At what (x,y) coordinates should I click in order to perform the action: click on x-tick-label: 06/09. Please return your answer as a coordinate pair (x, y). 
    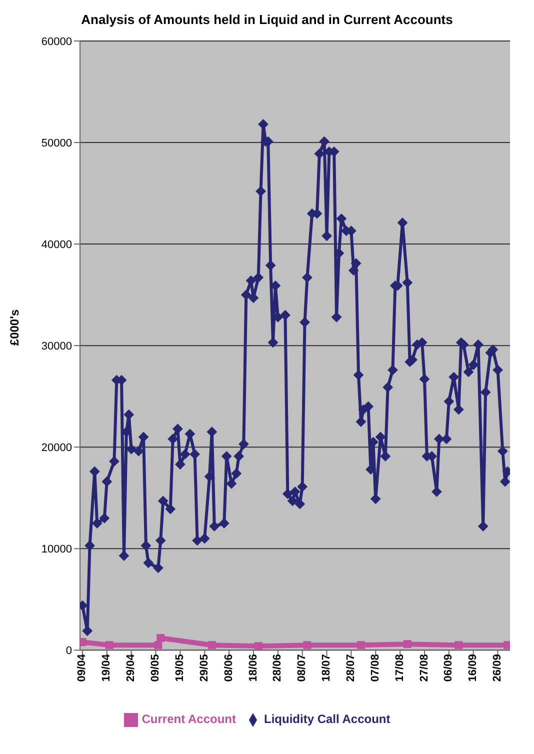
    Looking at the image, I should click on (448, 668).